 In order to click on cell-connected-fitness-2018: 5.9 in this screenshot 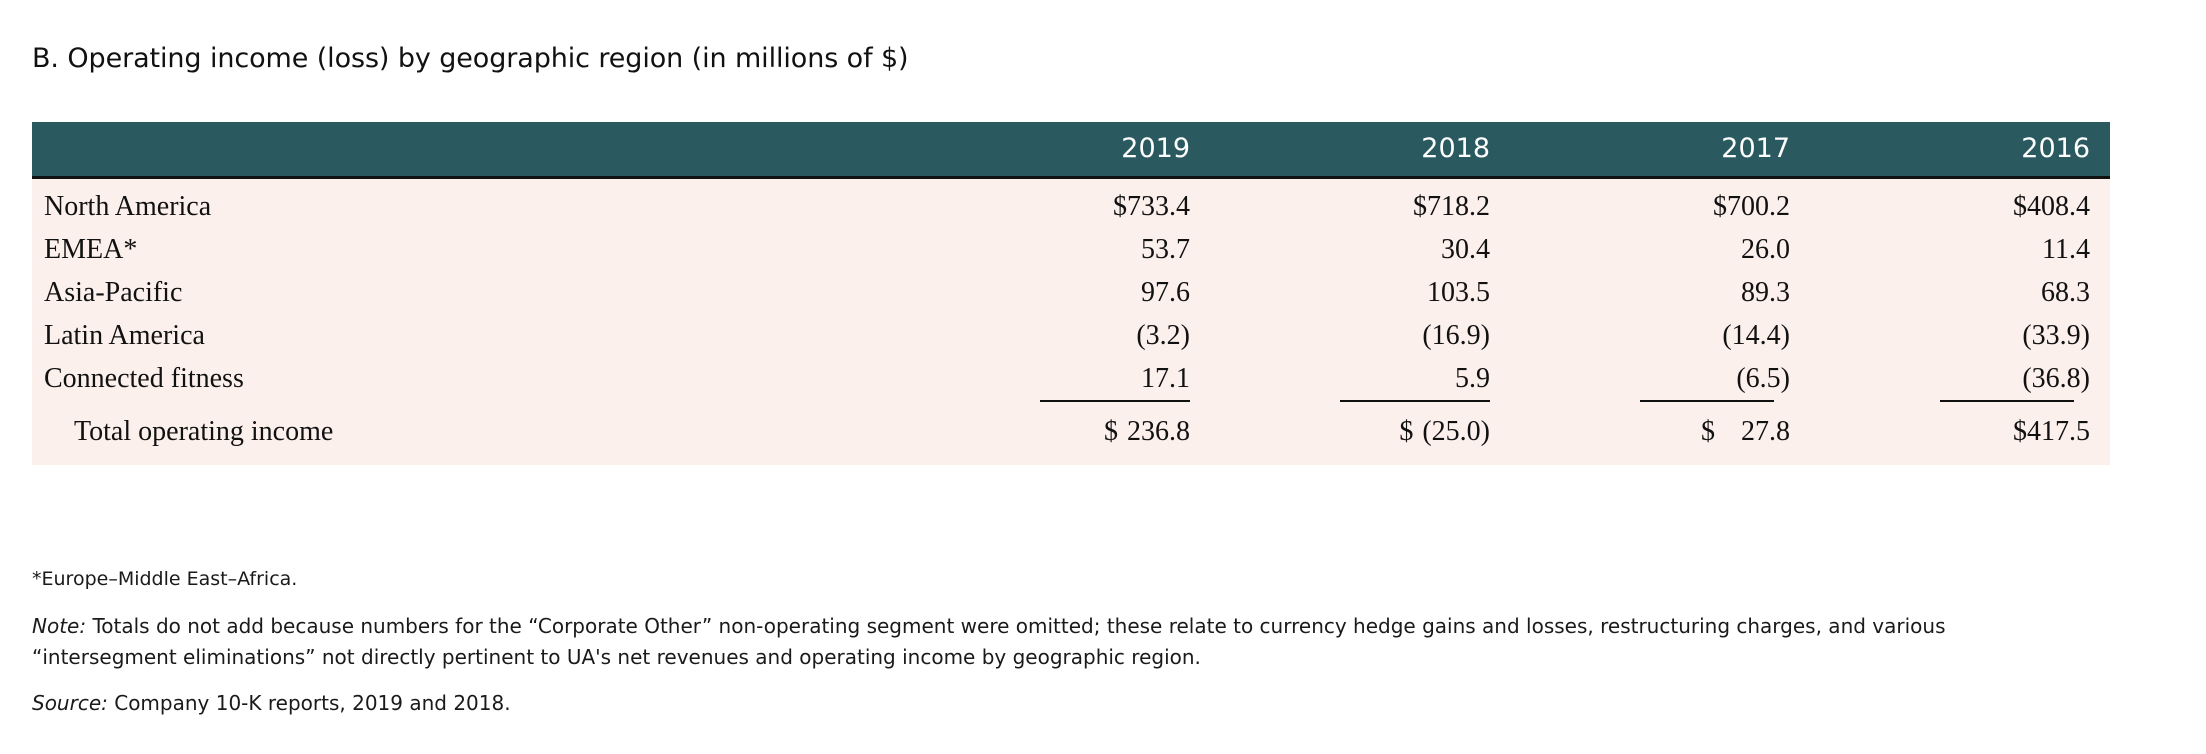, I will do `click(1360, 379)`.